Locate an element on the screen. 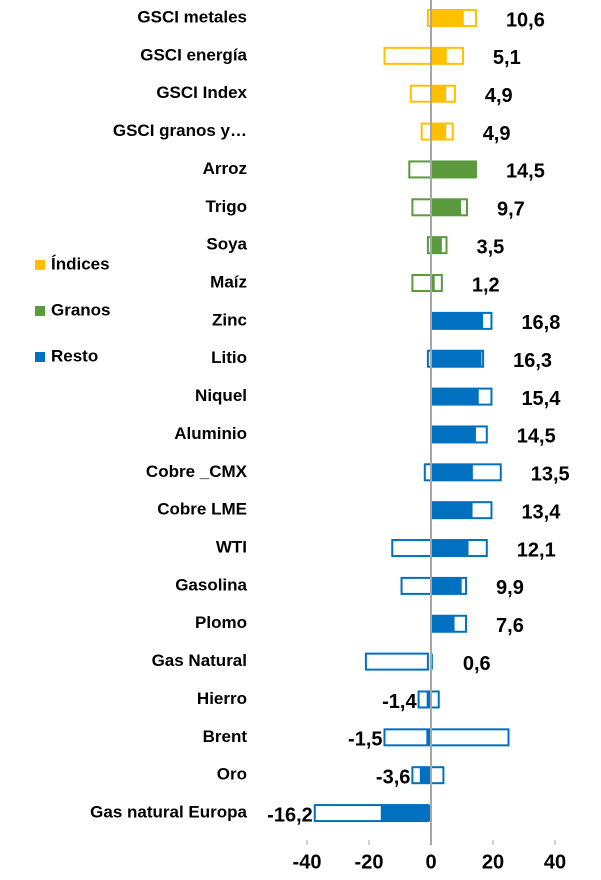 The width and height of the screenshot is (601, 880). value-label: 15,4 is located at coordinates (541, 399).